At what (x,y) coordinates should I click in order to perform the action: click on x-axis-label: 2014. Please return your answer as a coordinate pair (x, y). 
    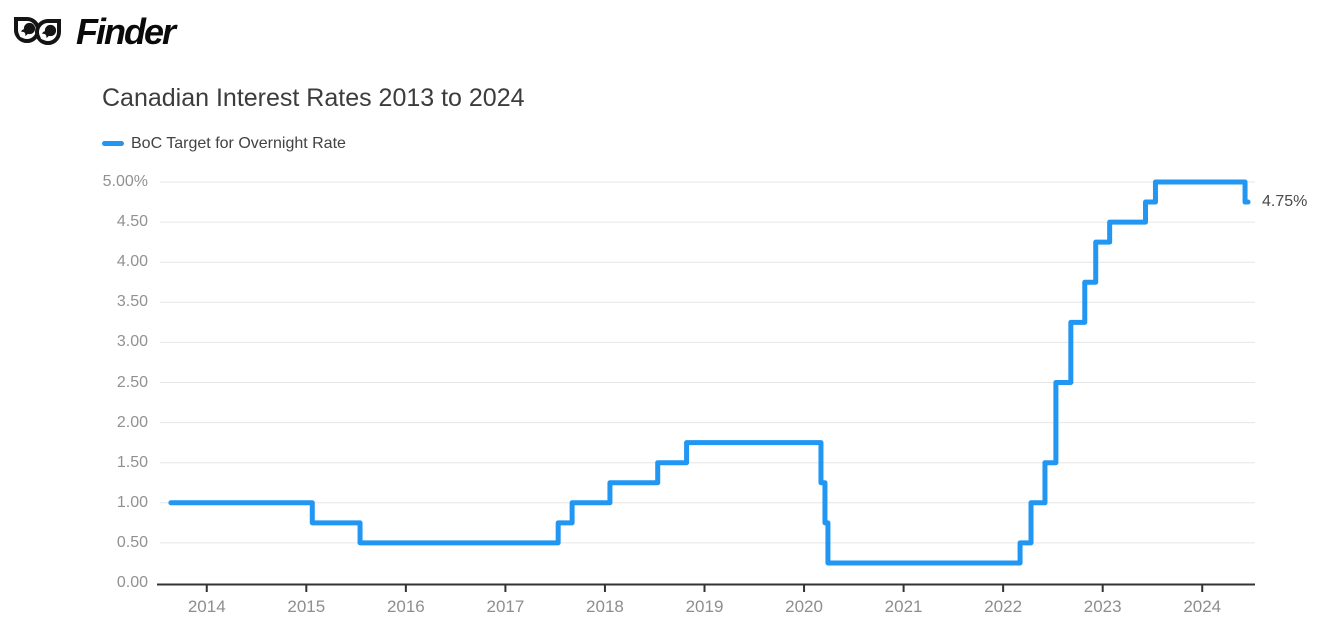
    Looking at the image, I should click on (206, 606).